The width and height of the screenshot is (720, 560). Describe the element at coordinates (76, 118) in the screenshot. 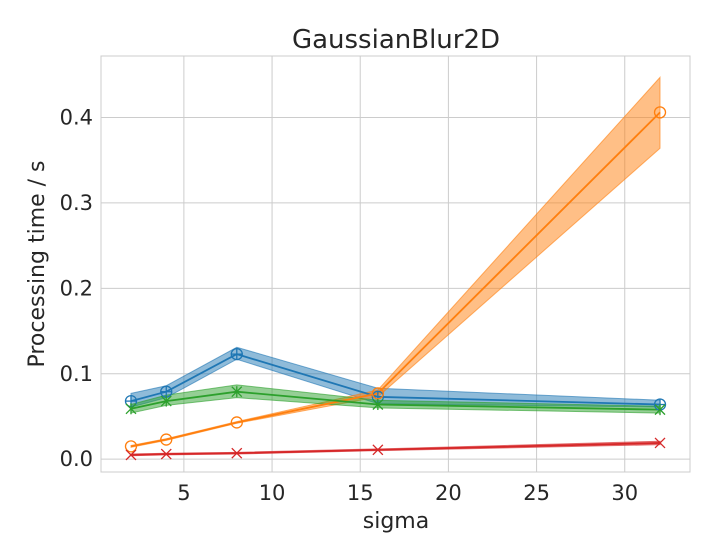

I see `y-tick-label: 0.4` at that location.